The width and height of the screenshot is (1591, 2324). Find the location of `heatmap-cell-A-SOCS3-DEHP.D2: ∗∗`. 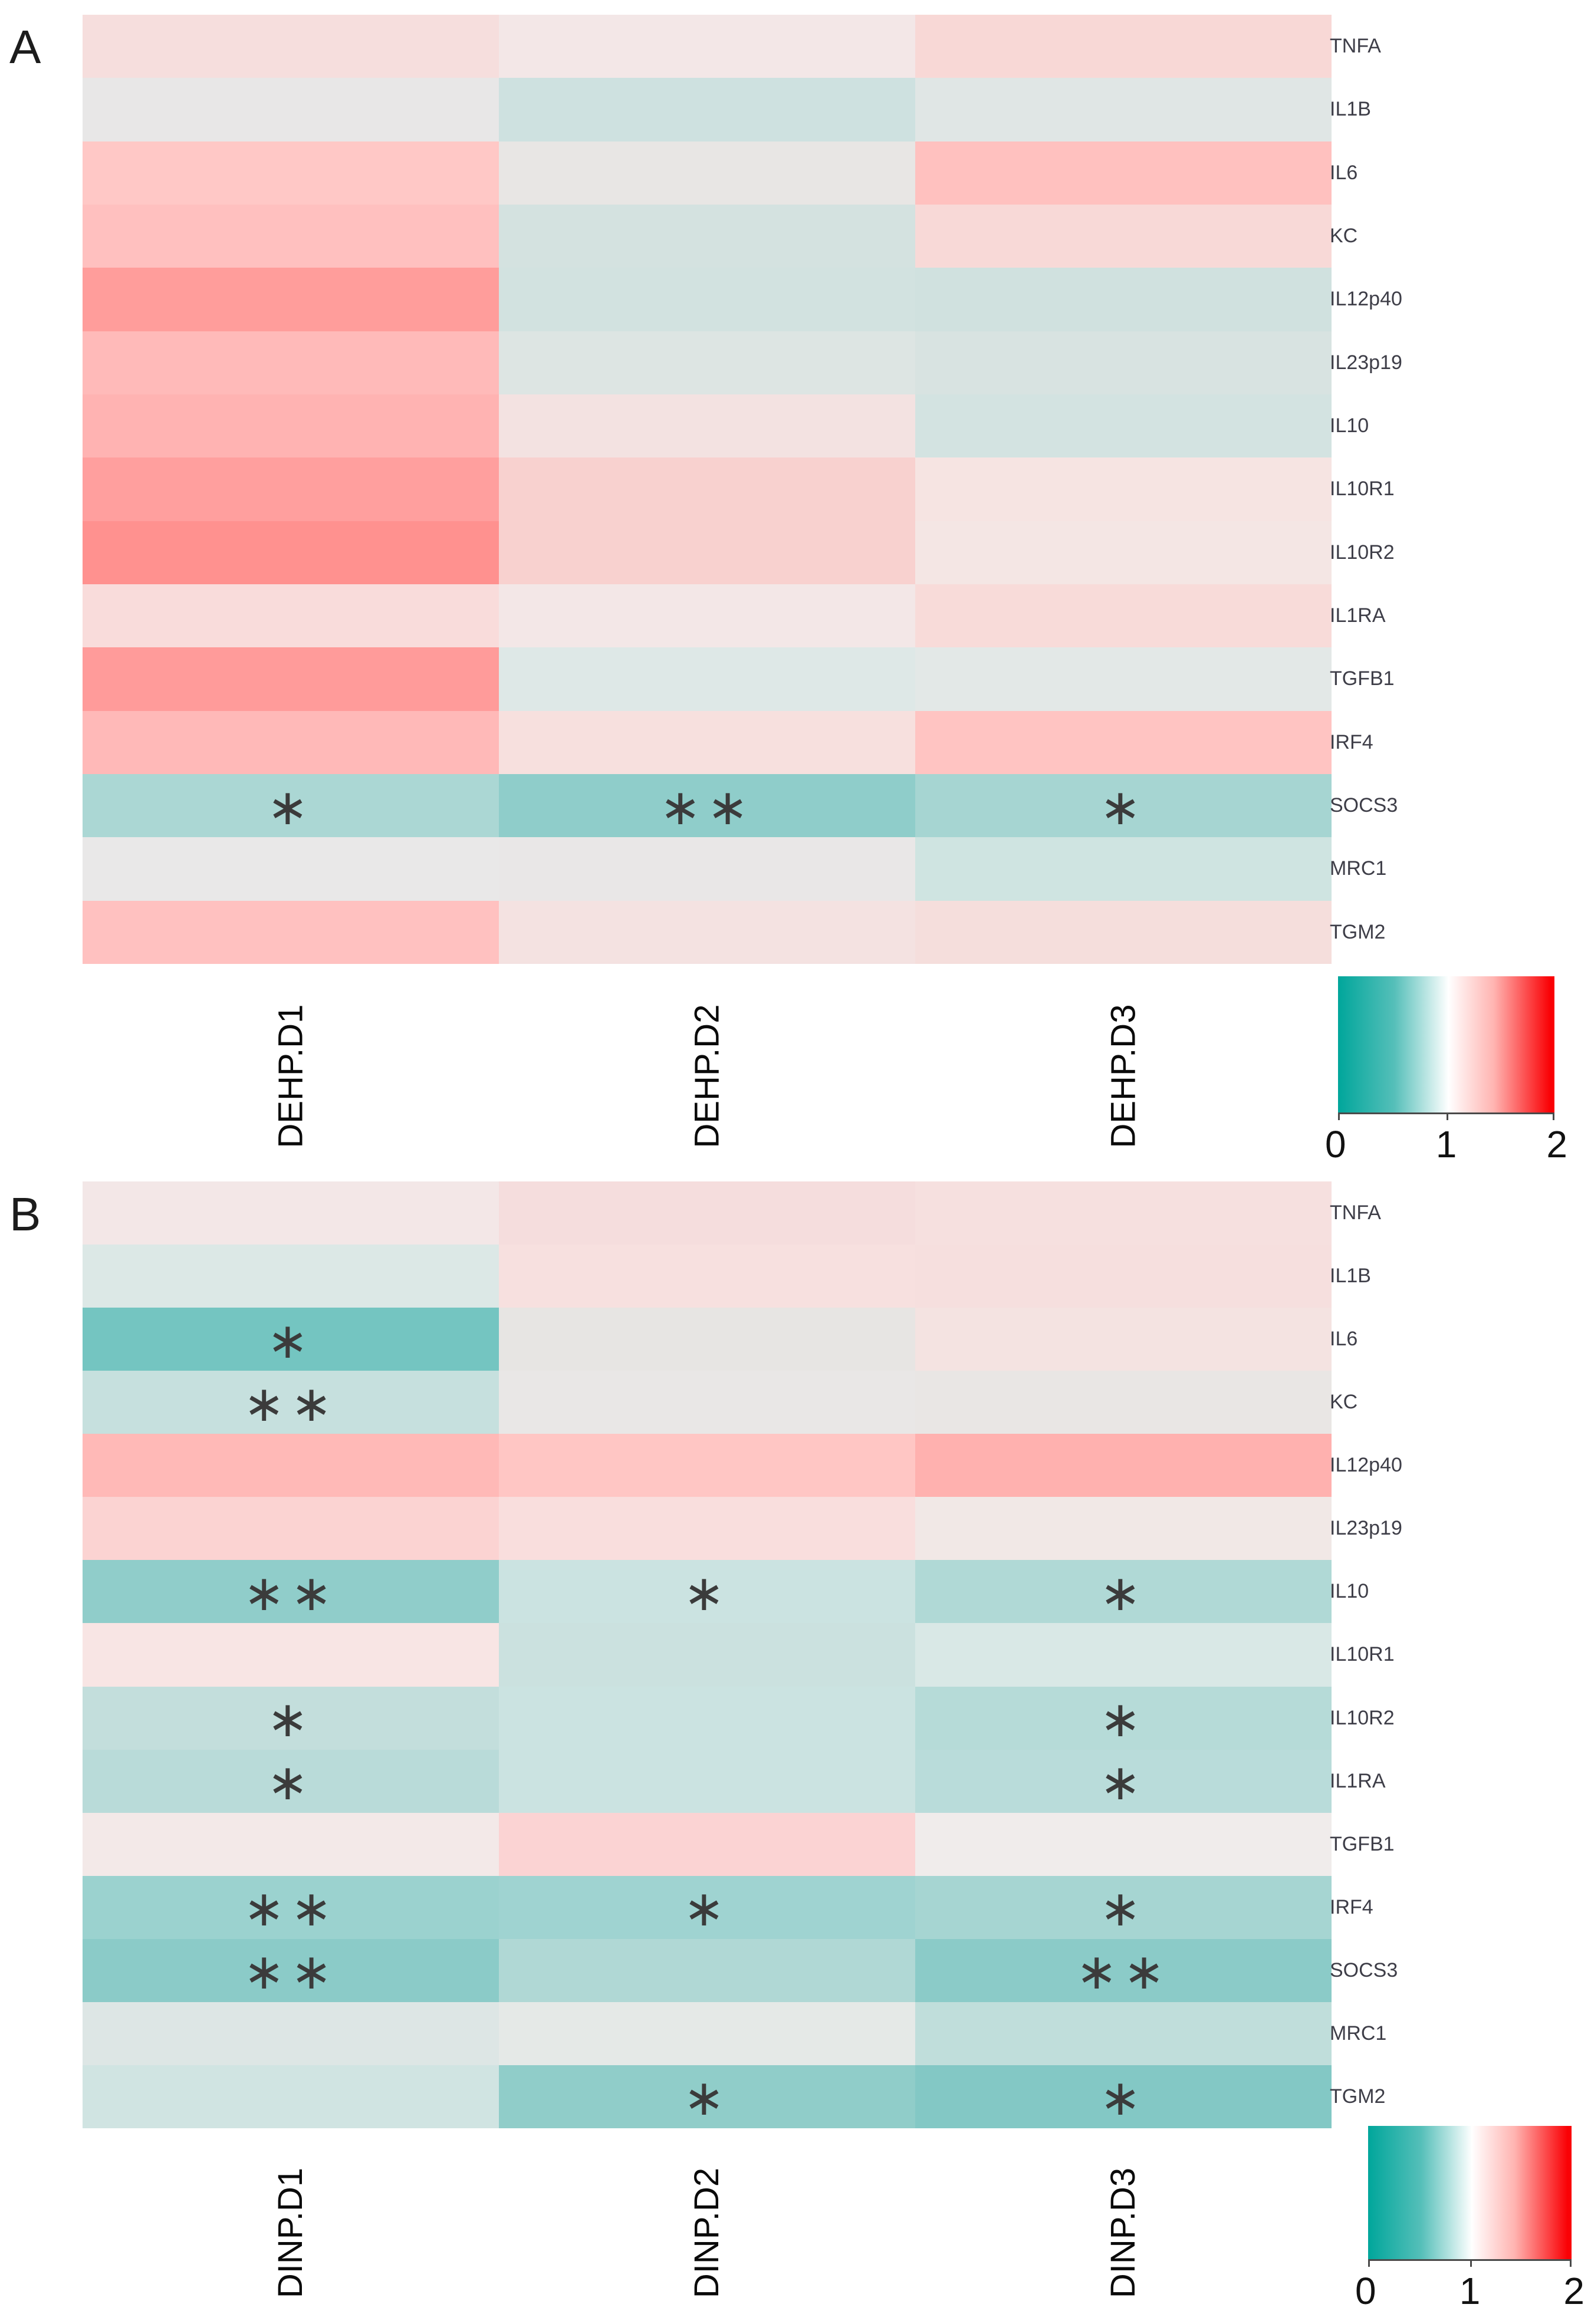

heatmap-cell-A-SOCS3-DEHP.D2: ∗∗ is located at coordinates (707, 806).